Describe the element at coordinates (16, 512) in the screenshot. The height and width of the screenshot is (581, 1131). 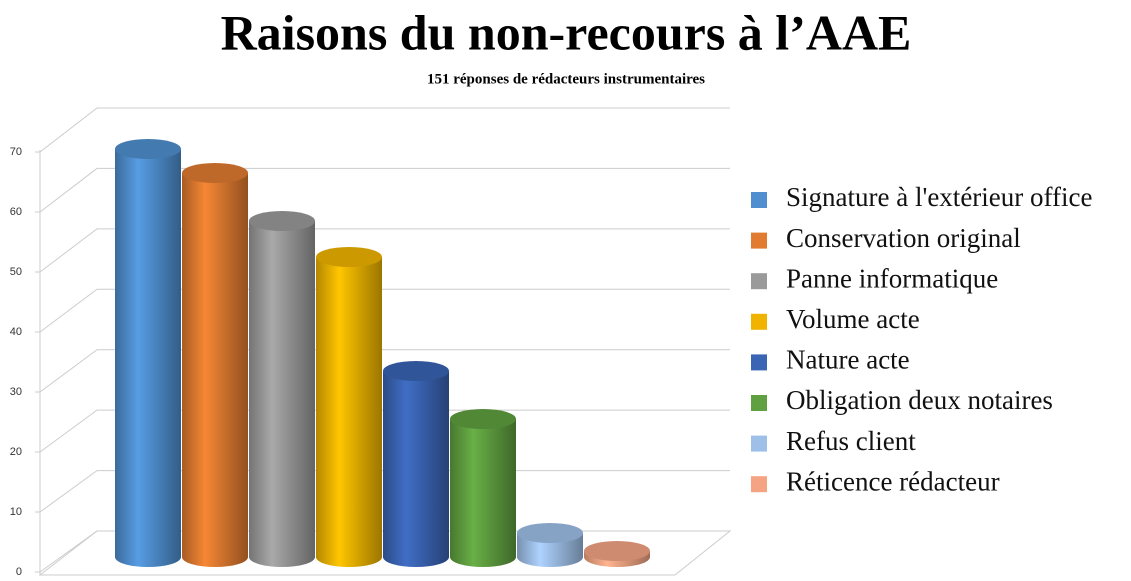
I see `y-tick-label: 10` at that location.